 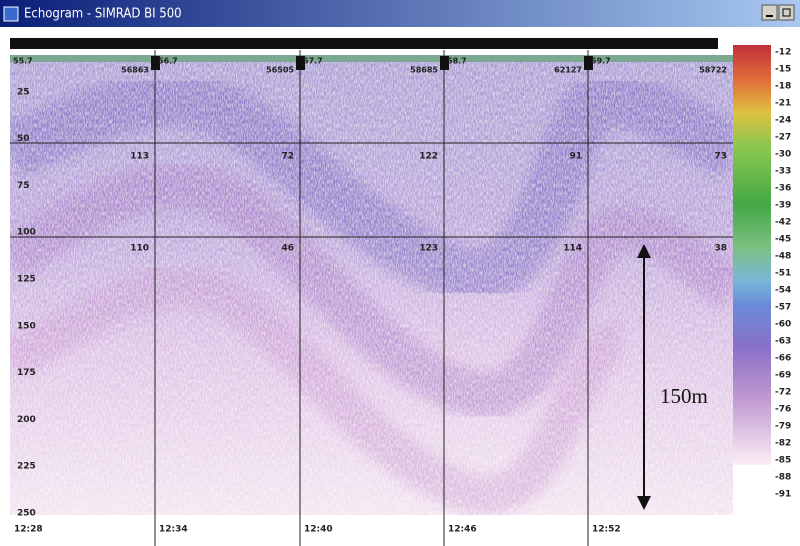 I want to click on scale-label: -30, so click(x=783, y=155).